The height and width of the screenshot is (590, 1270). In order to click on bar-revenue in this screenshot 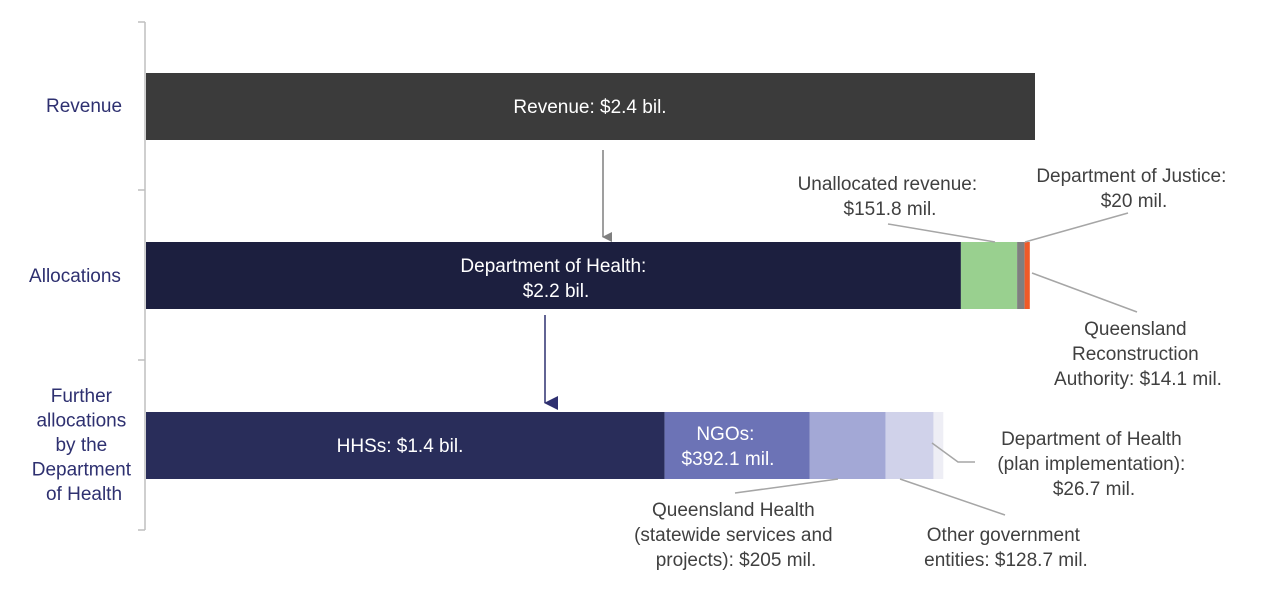, I will do `click(590, 106)`.